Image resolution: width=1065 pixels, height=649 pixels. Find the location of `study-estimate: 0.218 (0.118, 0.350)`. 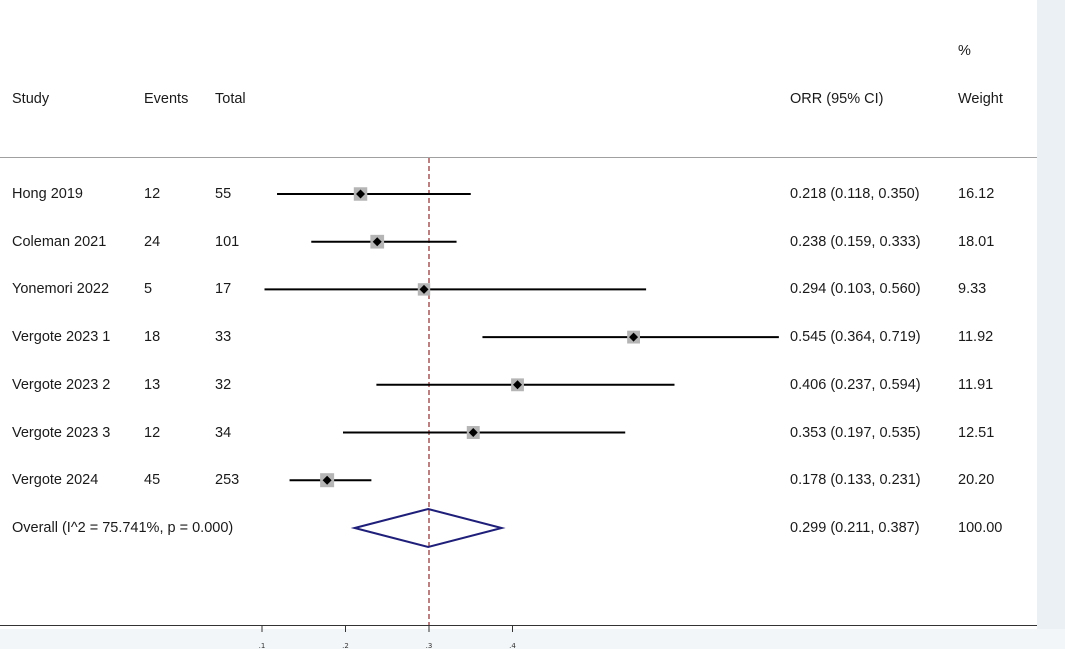

study-estimate: 0.218 (0.118, 0.350) is located at coordinates (855, 194).